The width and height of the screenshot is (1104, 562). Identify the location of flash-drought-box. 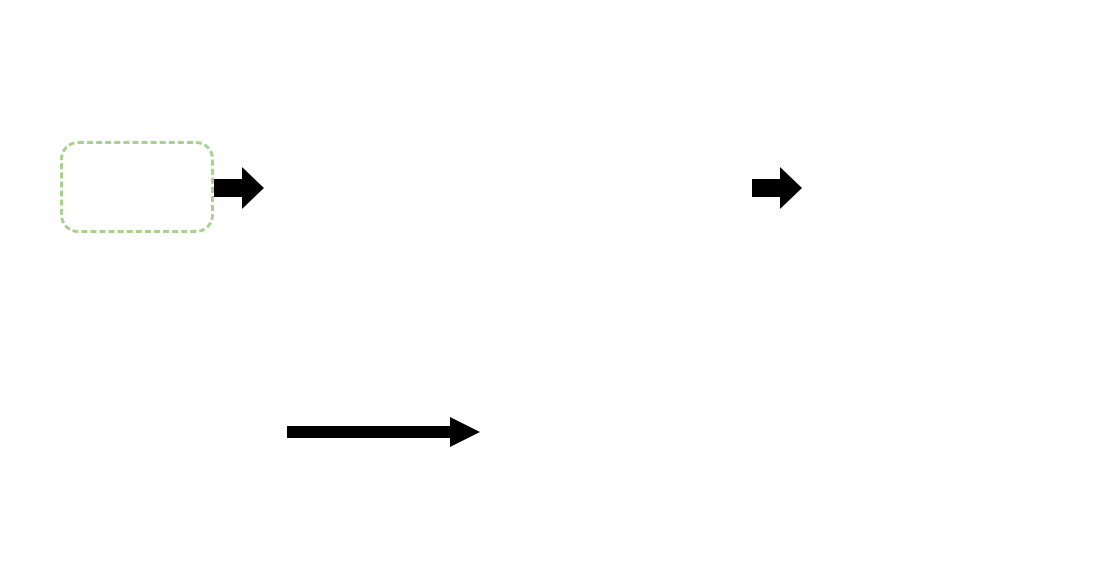
(137, 187).